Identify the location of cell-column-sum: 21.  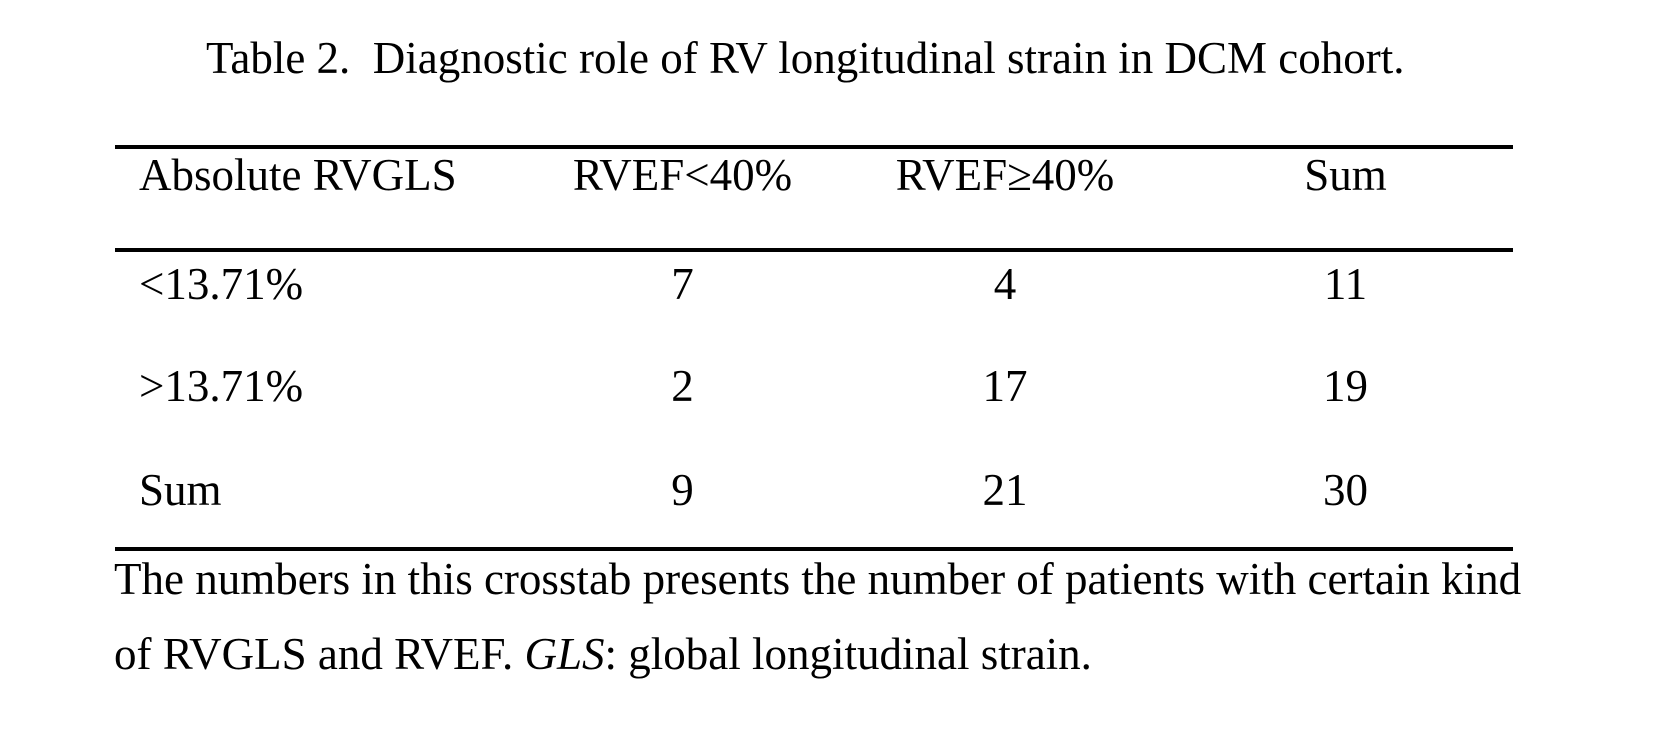
(1005, 490).